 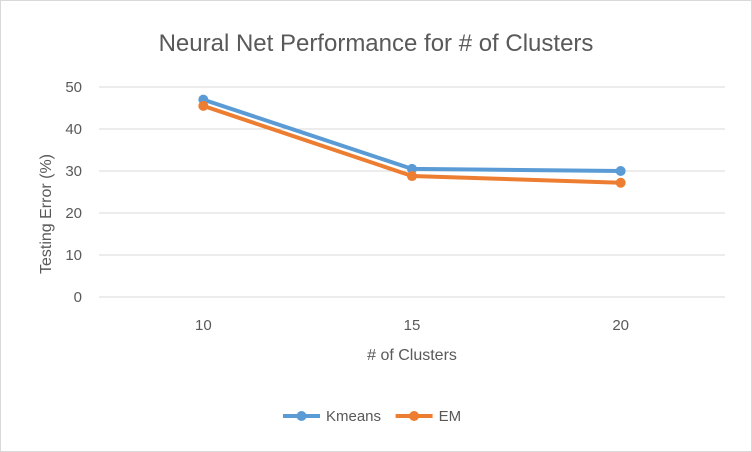 I want to click on series-line, so click(x=412, y=135).